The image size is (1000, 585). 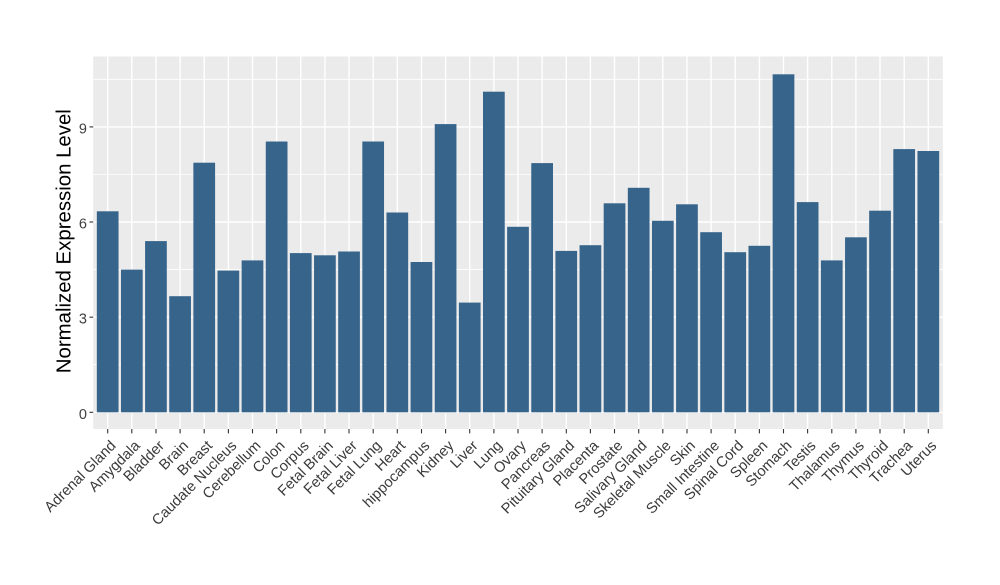 I want to click on svg-text: 6, so click(x=83, y=225).